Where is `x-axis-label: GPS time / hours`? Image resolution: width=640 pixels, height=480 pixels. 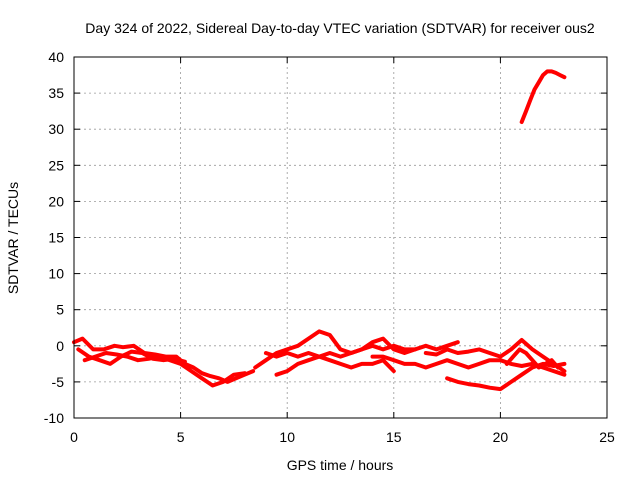 x-axis-label: GPS time / hours is located at coordinates (340, 465).